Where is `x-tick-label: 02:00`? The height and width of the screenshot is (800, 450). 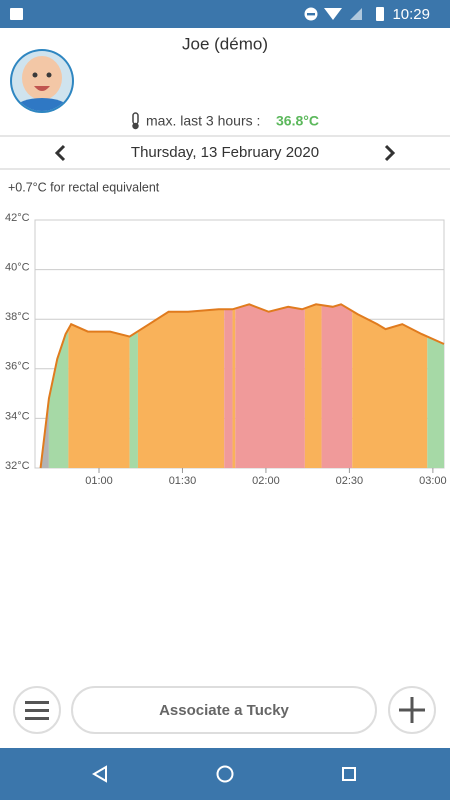 x-tick-label: 02:00 is located at coordinates (266, 481).